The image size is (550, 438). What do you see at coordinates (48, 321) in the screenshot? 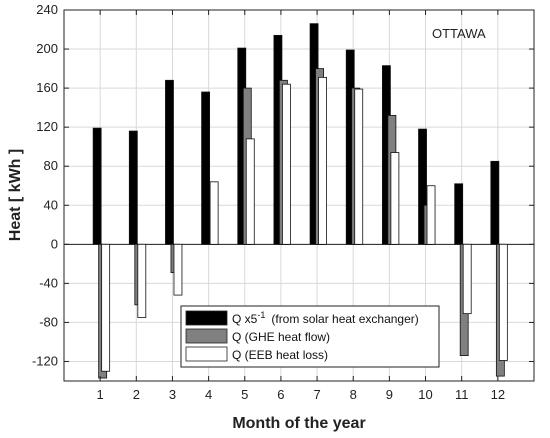
I see `y-tick-label: -80` at bounding box center [48, 321].